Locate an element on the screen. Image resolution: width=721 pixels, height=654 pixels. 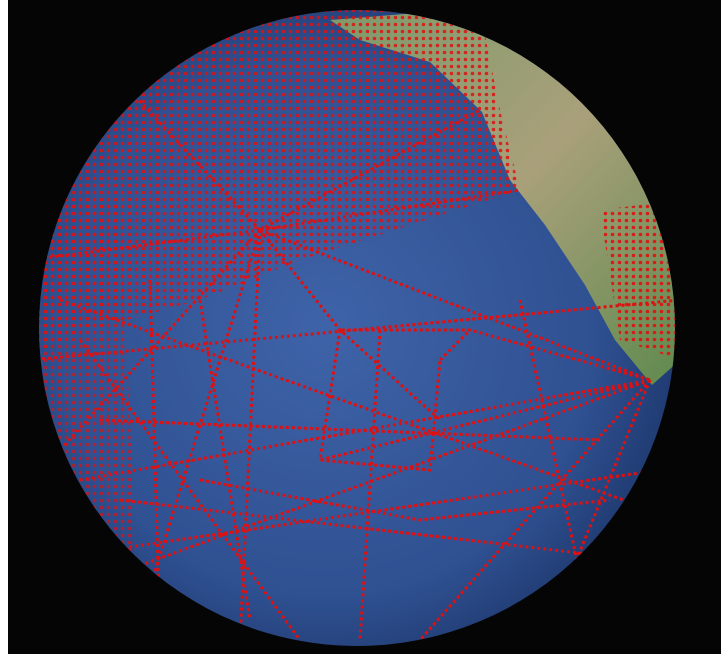
dense-tracks is located at coordinates (637, 280).